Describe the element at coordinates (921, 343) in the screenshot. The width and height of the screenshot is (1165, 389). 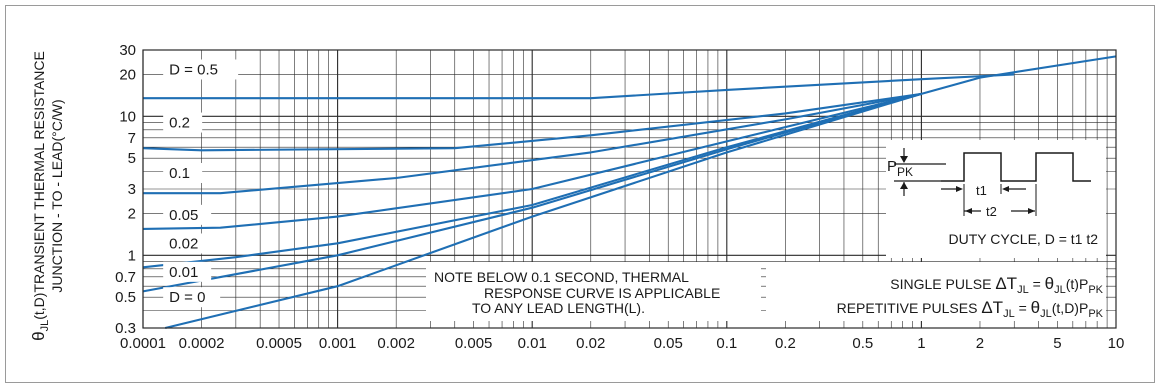
I see `x-tick-label: 1` at that location.